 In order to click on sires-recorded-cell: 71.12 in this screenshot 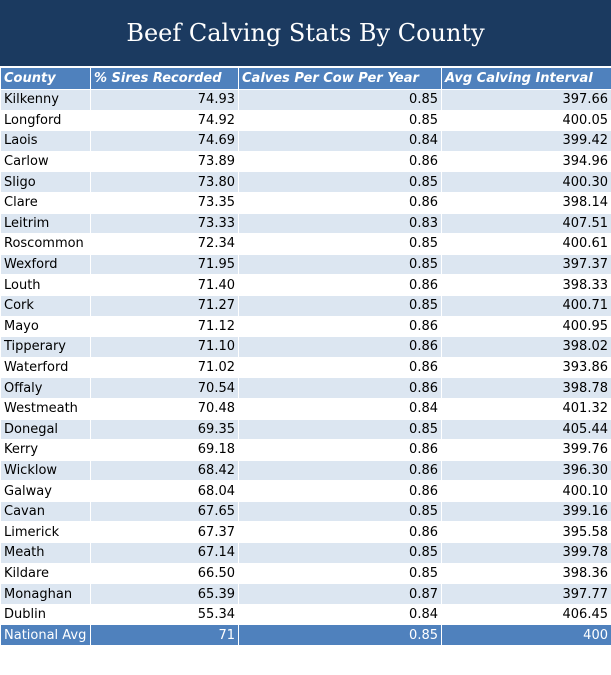, I will do `click(164, 326)`.